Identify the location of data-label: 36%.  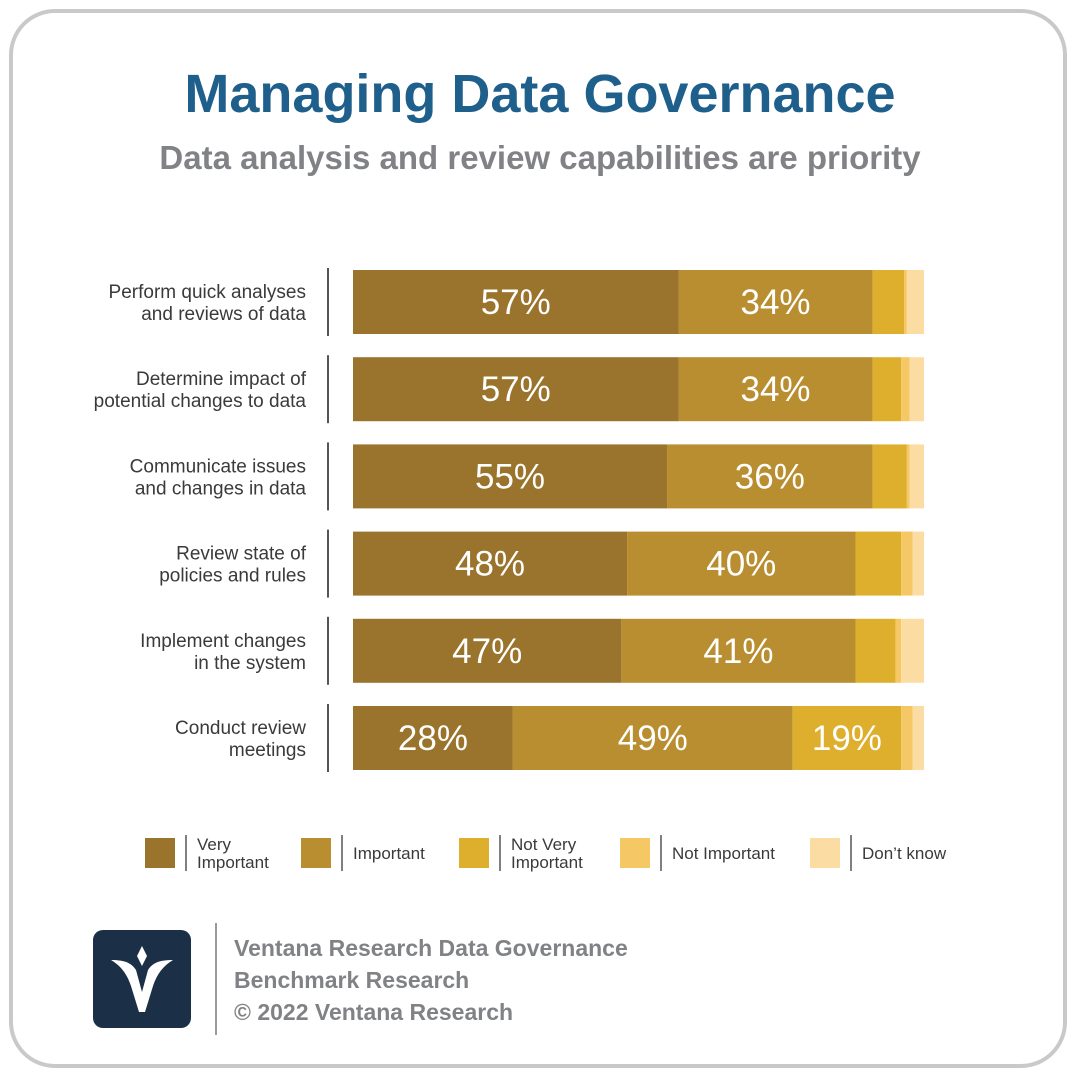
(770, 476).